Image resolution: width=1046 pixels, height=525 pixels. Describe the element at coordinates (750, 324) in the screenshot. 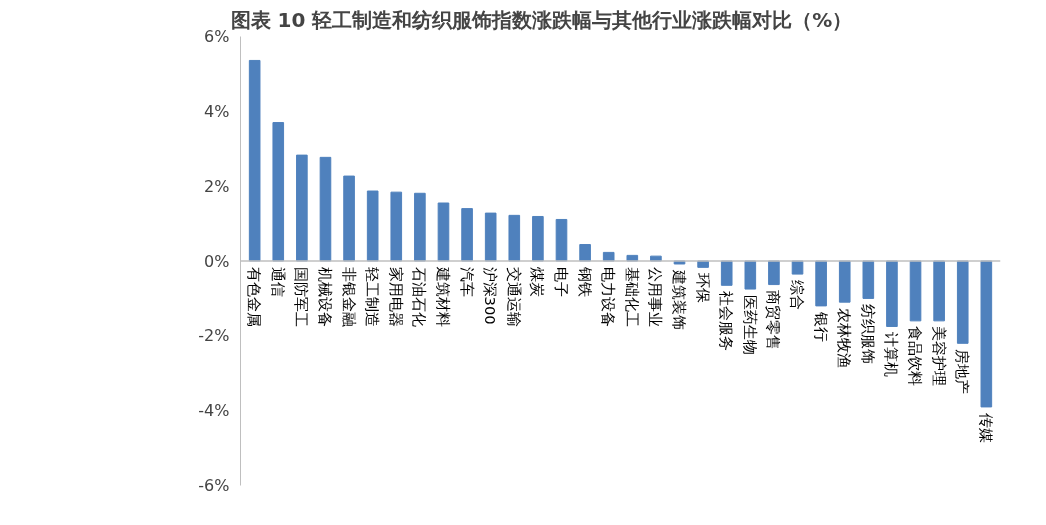

I see `x-tick-label: 医药生物` at that location.